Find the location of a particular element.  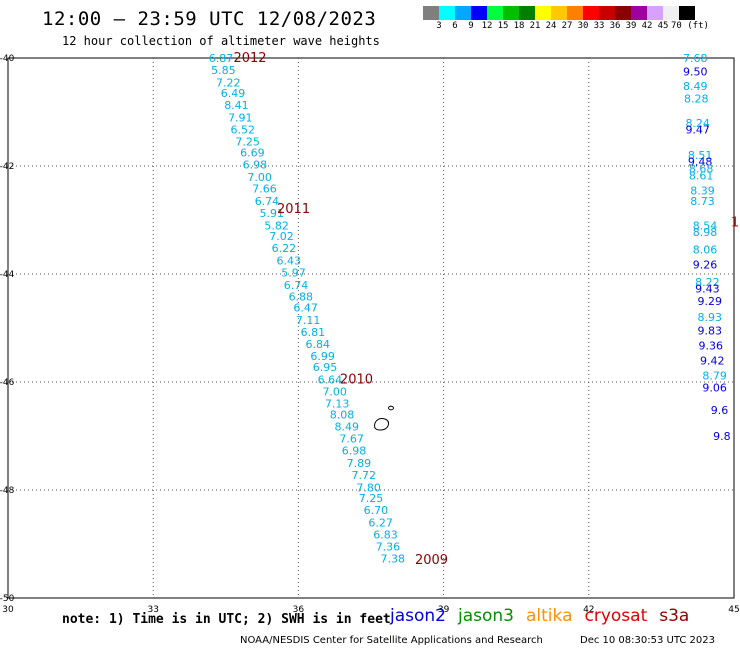

wave-height-value: 7.72 is located at coordinates (363, 475).